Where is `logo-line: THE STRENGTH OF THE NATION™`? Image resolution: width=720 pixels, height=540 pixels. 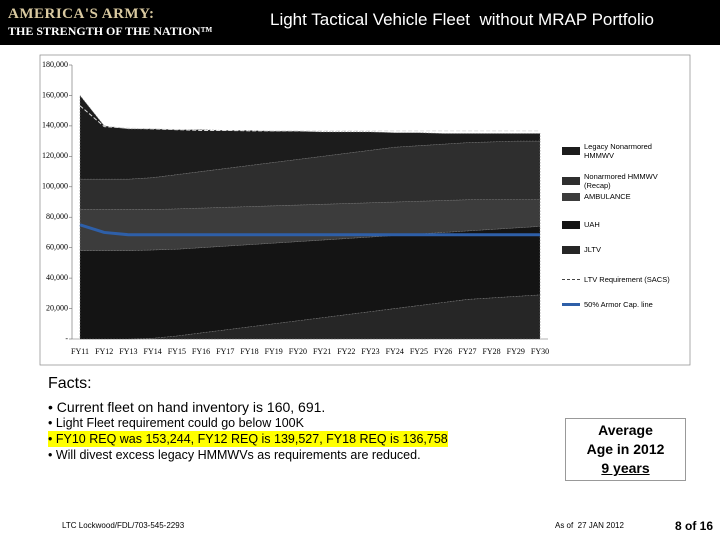 logo-line: THE STRENGTH OF THE NATION™ is located at coordinates (110, 31).